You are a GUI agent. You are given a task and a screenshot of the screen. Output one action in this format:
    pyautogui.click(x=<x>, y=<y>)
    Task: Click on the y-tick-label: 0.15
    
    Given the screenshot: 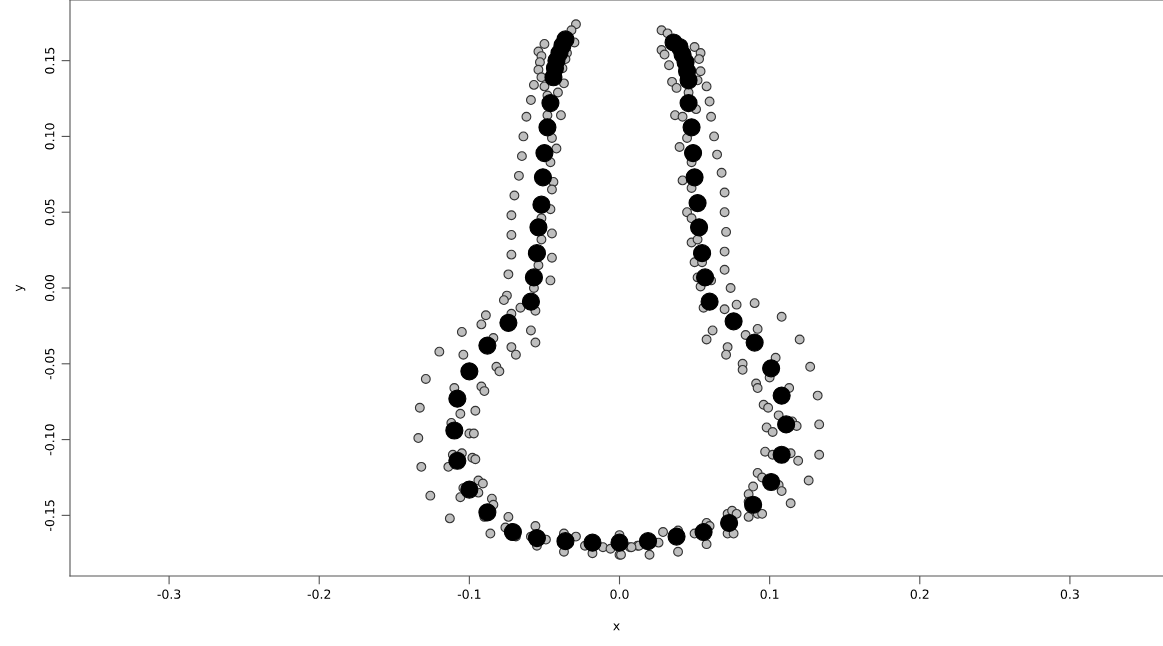 What is the action you would take?
    pyautogui.click(x=49, y=60)
    